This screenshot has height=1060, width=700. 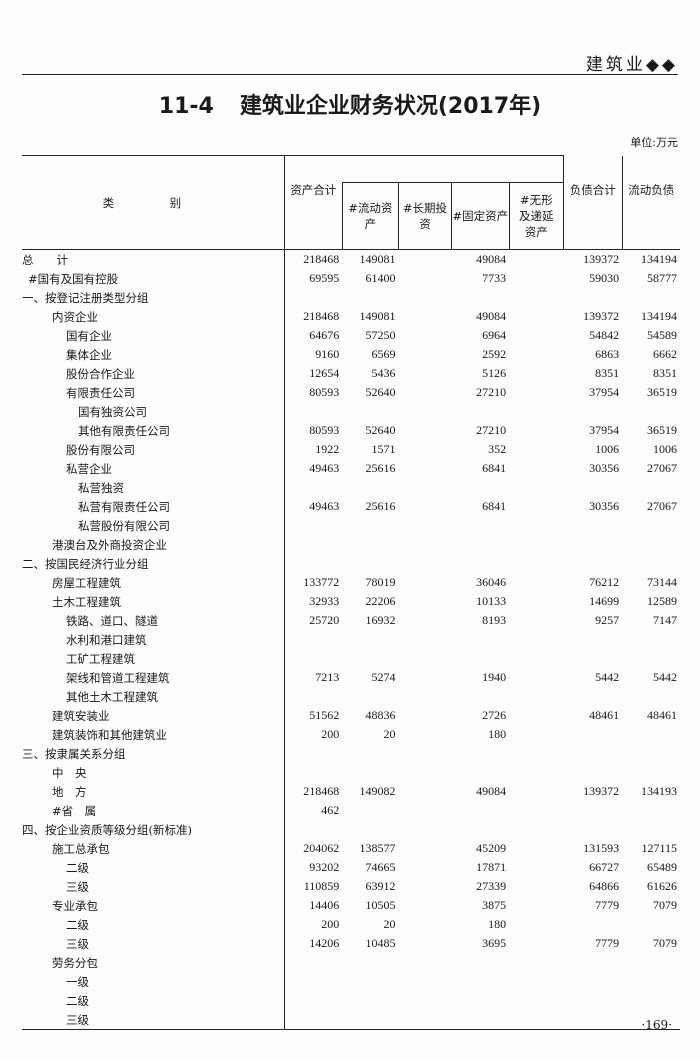 What do you see at coordinates (351, 848) in the screenshot?
I see `table-row: 施工总承包 204062 138577 45209 131593 127115` at bounding box center [351, 848].